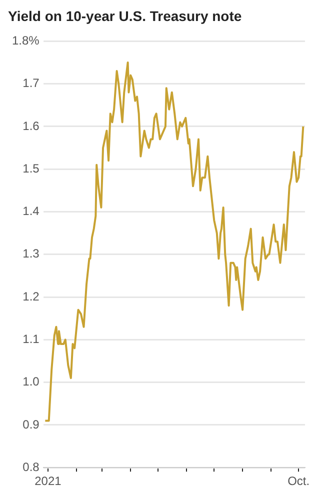 This screenshot has width=327, height=504. I want to click on y-tick-label: 1.4, so click(31, 211).